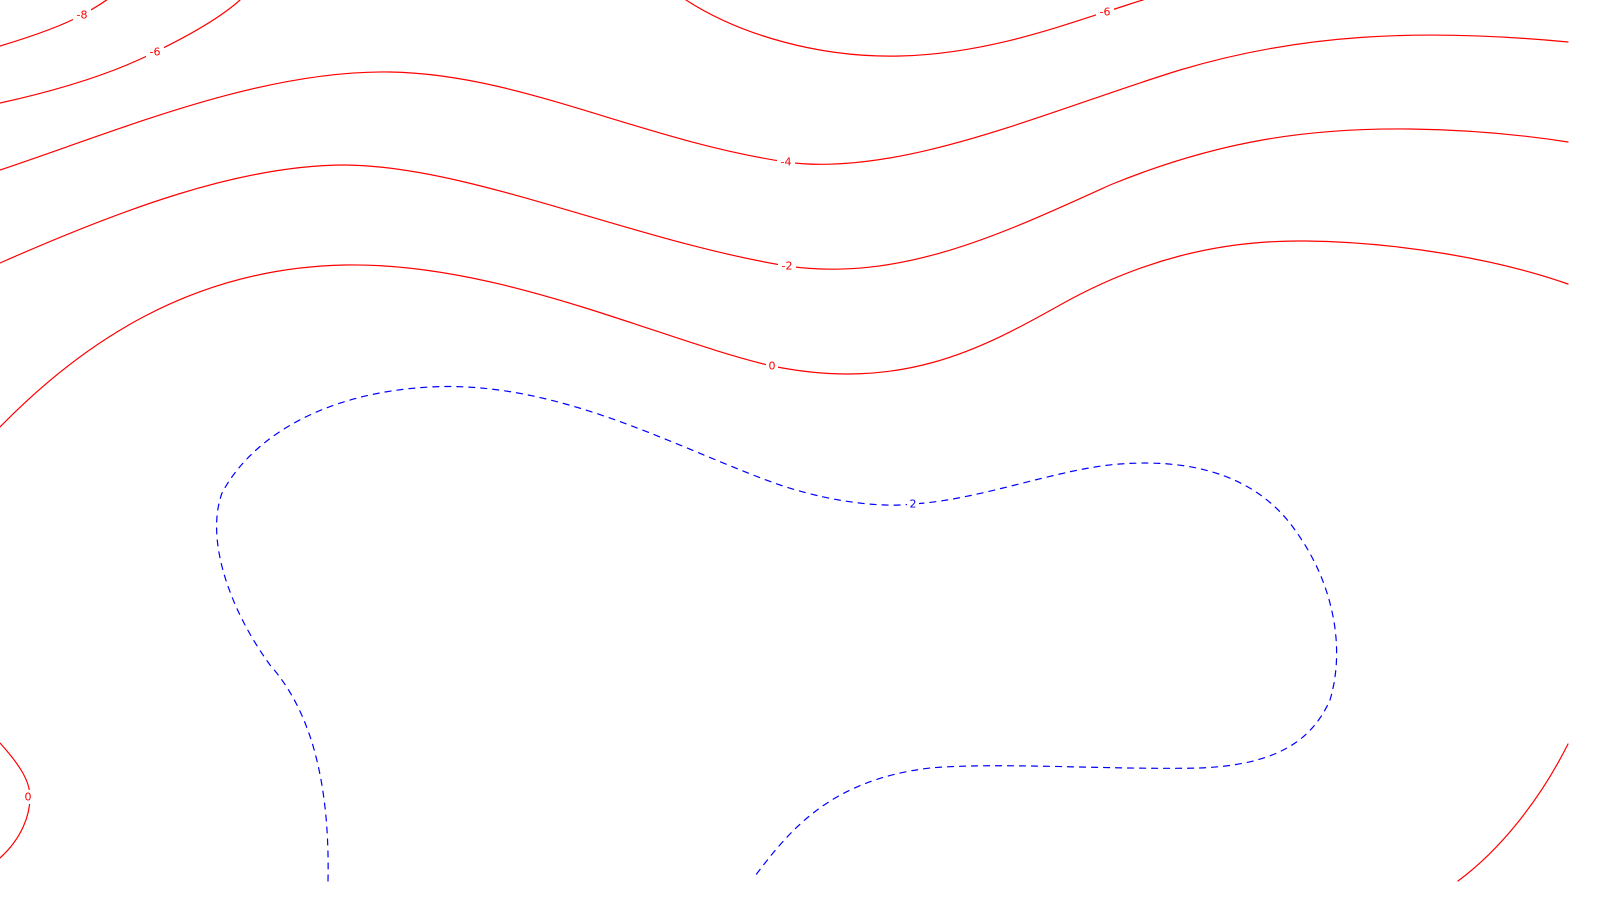  What do you see at coordinates (784, 102) in the screenshot?
I see `contour-line-m4-a` at bounding box center [784, 102].